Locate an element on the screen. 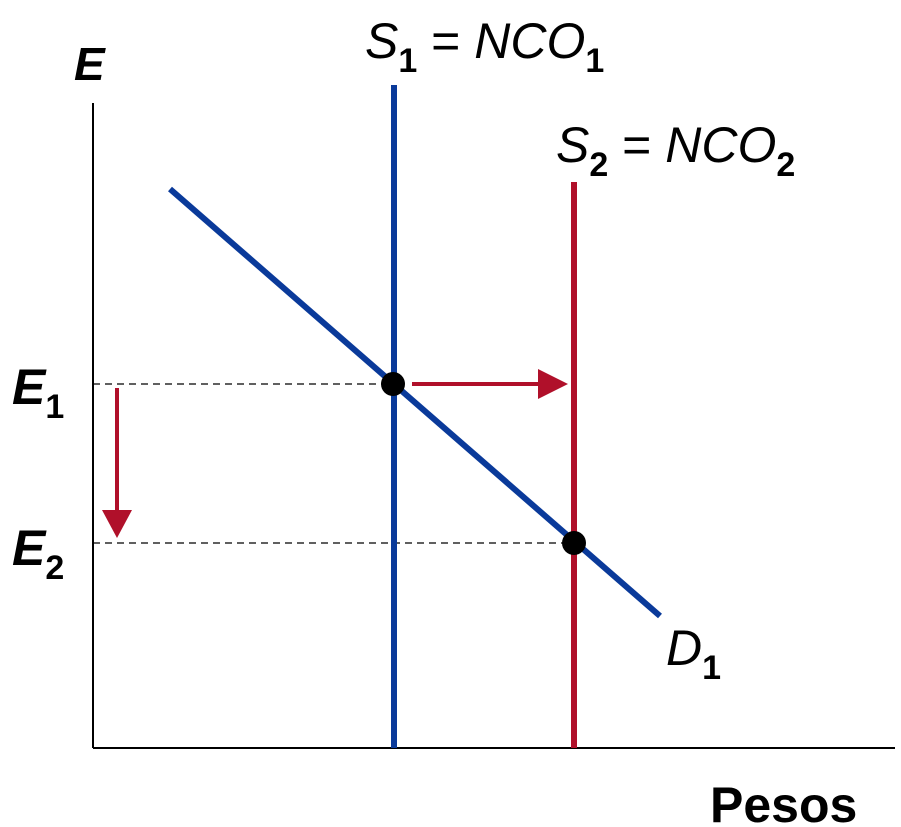  e1-label: E1 is located at coordinates (38, 392).